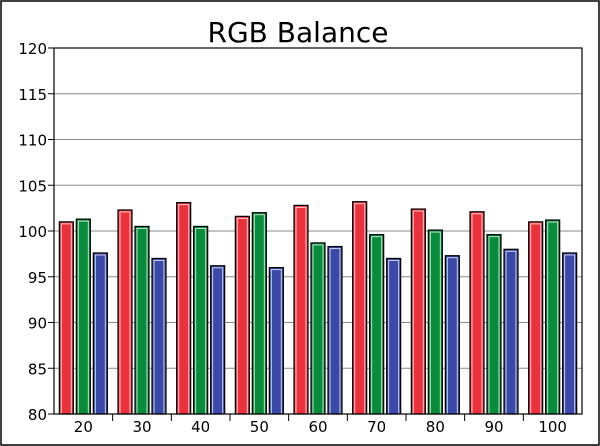  What do you see at coordinates (37, 415) in the screenshot?
I see `y-tick-label: 80` at bounding box center [37, 415].